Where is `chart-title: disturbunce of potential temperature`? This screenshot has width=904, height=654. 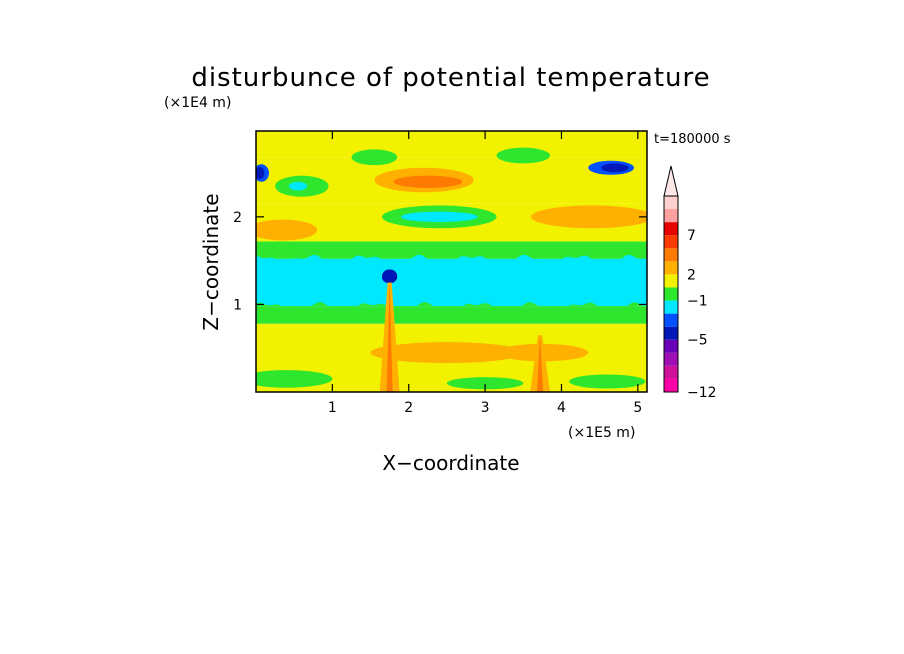
chart-title: disturbunce of potential temperature is located at coordinates (450, 78).